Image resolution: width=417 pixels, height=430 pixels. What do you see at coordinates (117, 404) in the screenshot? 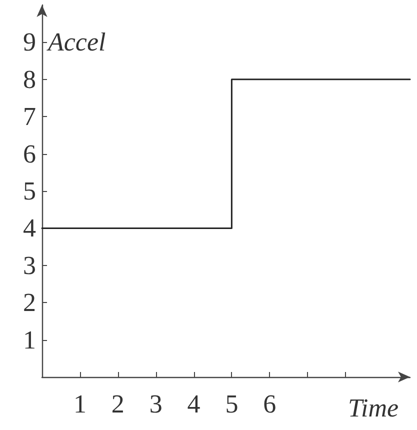
I see `x-tick-label: 2` at bounding box center [117, 404].